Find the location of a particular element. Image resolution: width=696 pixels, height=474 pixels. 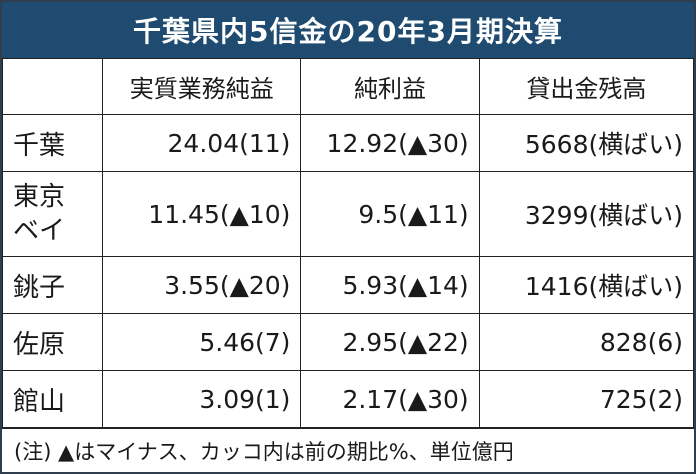

net-profit-cell: 5.93(▲14) is located at coordinates (390, 285).